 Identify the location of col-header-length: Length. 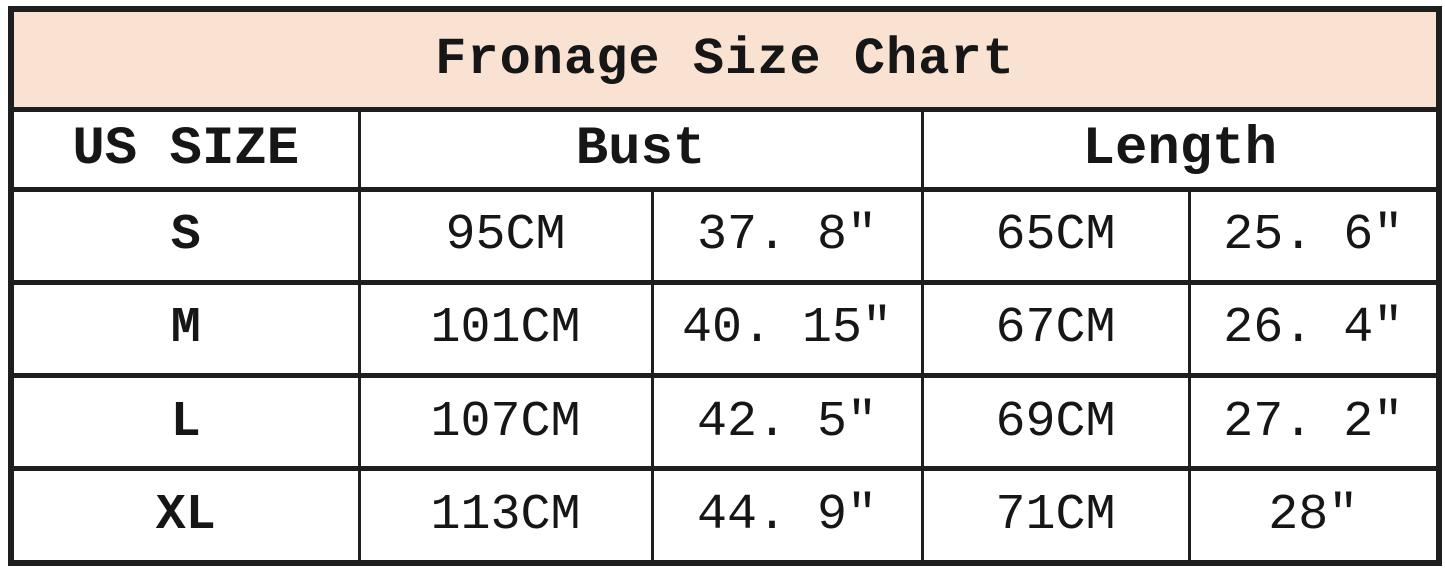
(1180, 149).